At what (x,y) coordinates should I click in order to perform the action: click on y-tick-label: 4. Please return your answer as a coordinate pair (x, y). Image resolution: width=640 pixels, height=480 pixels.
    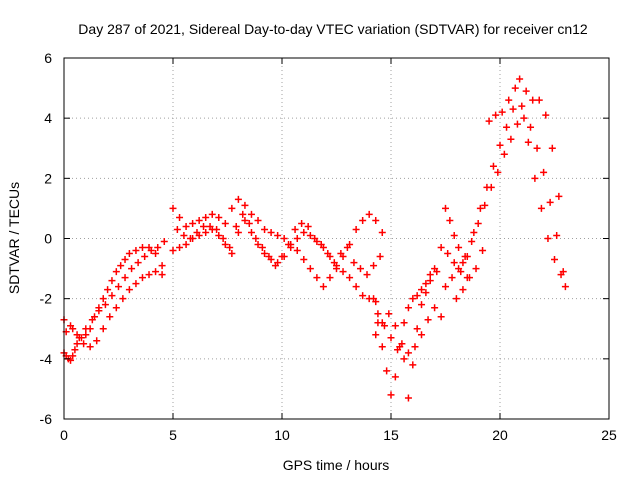
    Looking at the image, I should click on (48, 118).